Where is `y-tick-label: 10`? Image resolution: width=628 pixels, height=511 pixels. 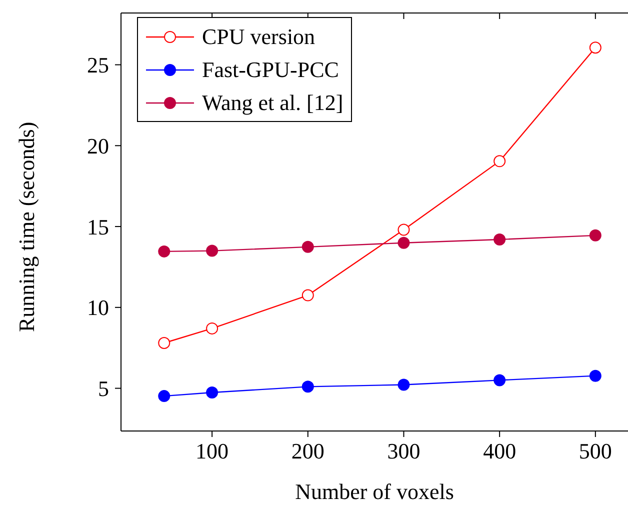
y-tick-label: 10 is located at coordinates (98, 307).